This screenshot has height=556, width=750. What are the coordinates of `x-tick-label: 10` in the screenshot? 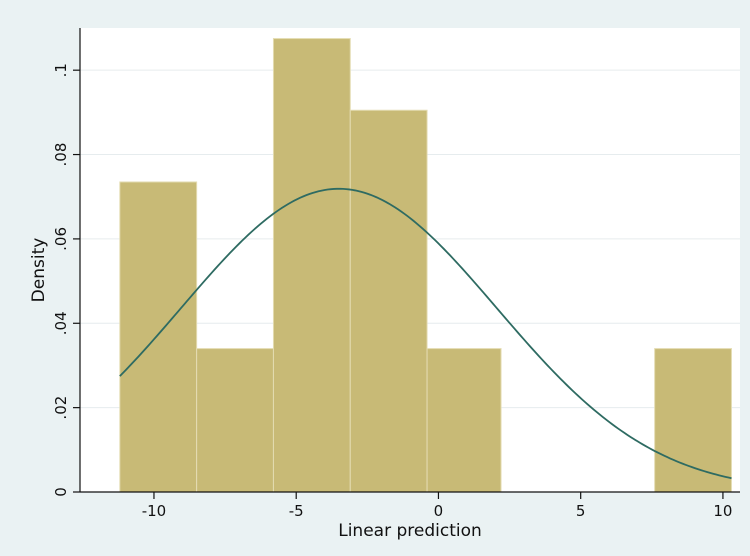 It's located at (722, 511).